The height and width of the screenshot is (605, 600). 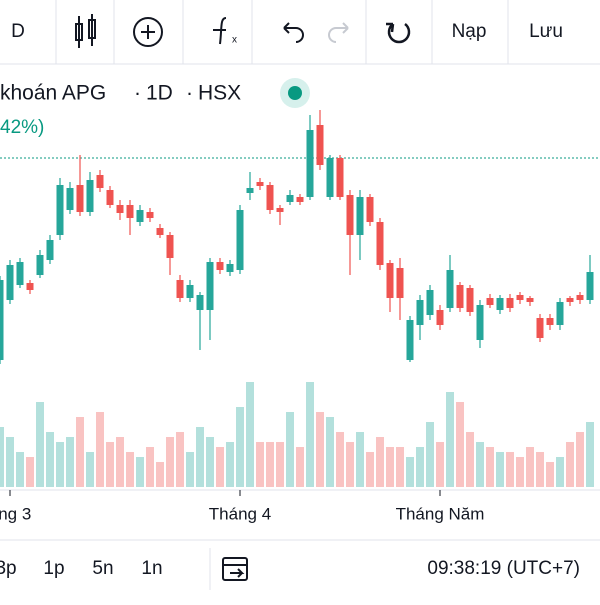 What do you see at coordinates (102, 568) in the screenshot?
I see `range-button: 5n` at bounding box center [102, 568].